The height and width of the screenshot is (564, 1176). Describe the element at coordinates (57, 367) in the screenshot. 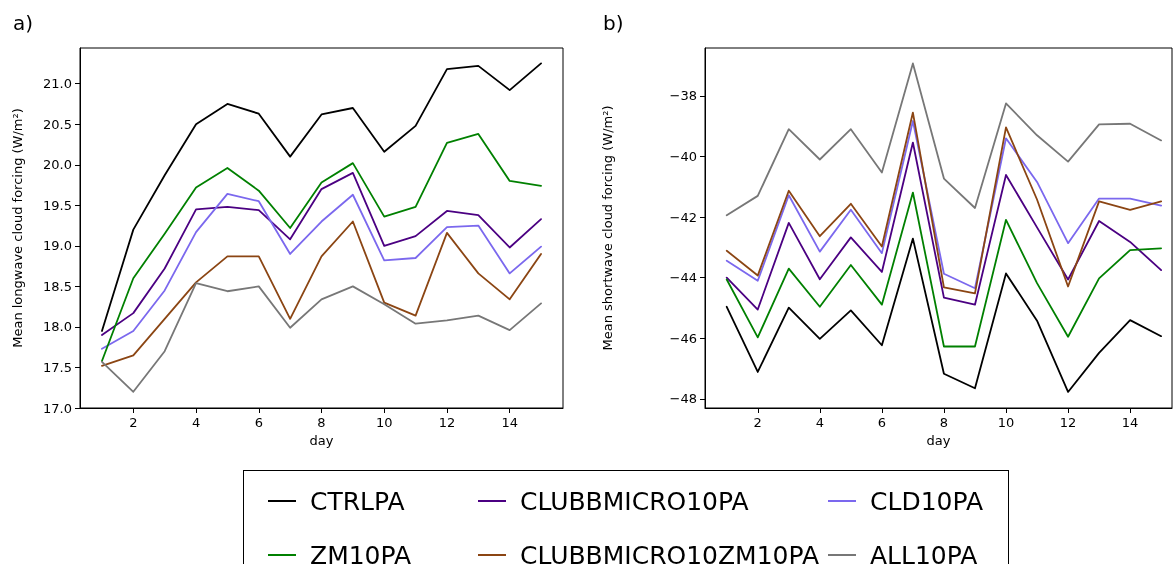

I see `y-tick-label: 17.5` at that location.